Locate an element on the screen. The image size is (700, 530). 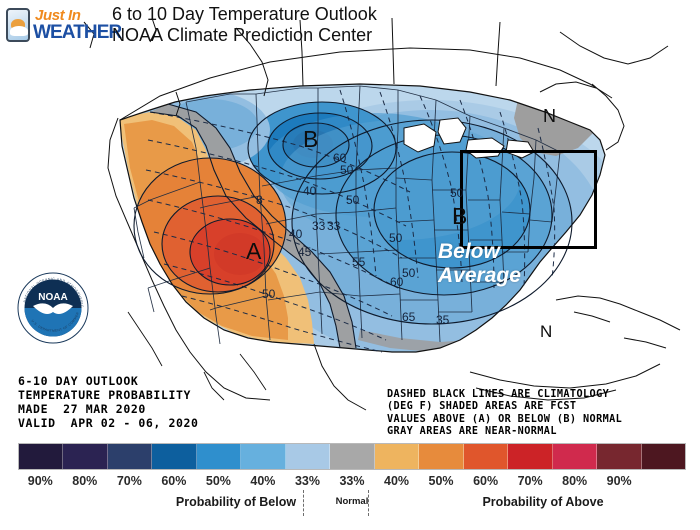
legend-divider-right is located at coordinates (368, 503).